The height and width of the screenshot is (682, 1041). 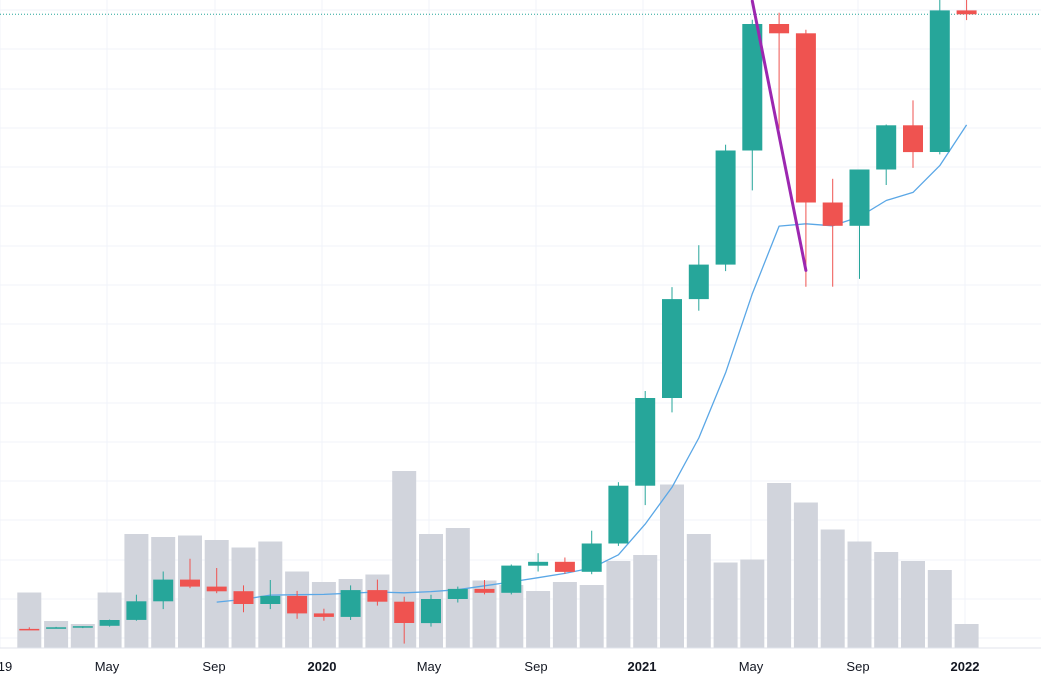 What do you see at coordinates (6, 666) in the screenshot?
I see `time-axis-label: 19` at bounding box center [6, 666].